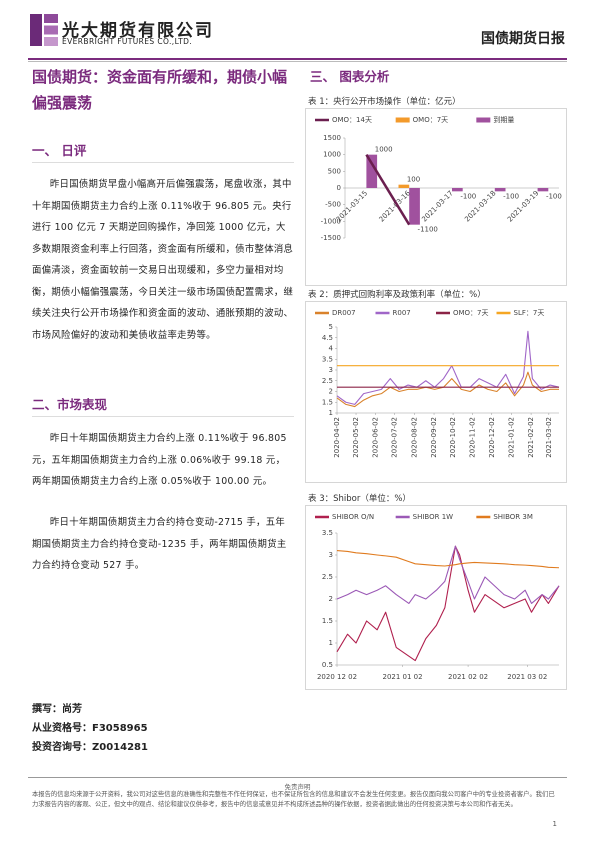 The height and width of the screenshot is (842, 595). Describe the element at coordinates (453, 437) in the screenshot. I see `x-tick-label: 2020-10-02` at that location.